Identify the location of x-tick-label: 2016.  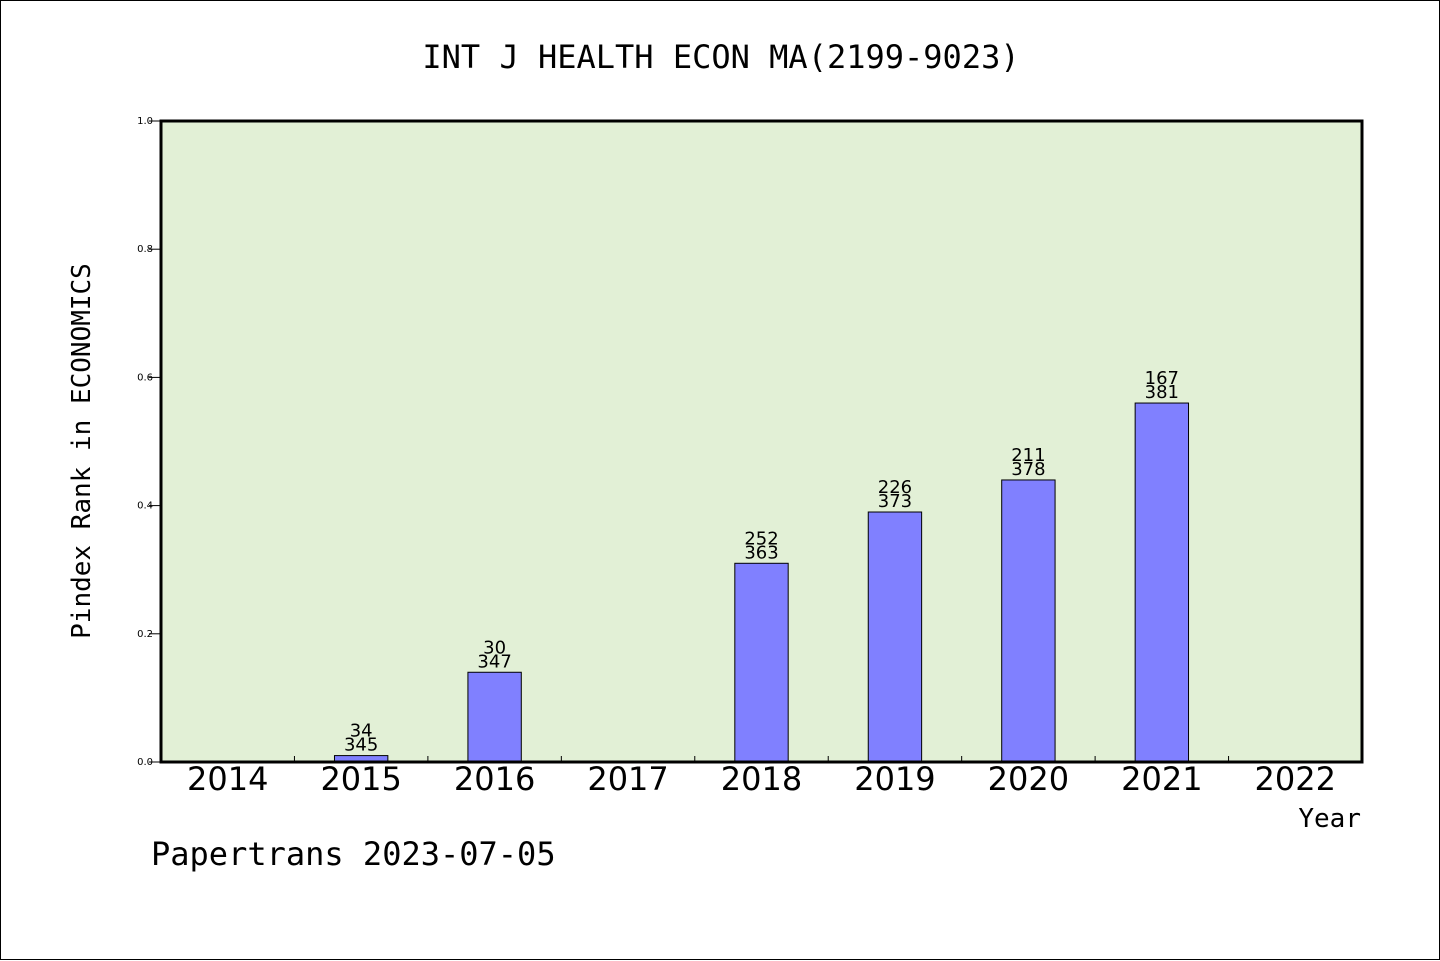
(494, 779).